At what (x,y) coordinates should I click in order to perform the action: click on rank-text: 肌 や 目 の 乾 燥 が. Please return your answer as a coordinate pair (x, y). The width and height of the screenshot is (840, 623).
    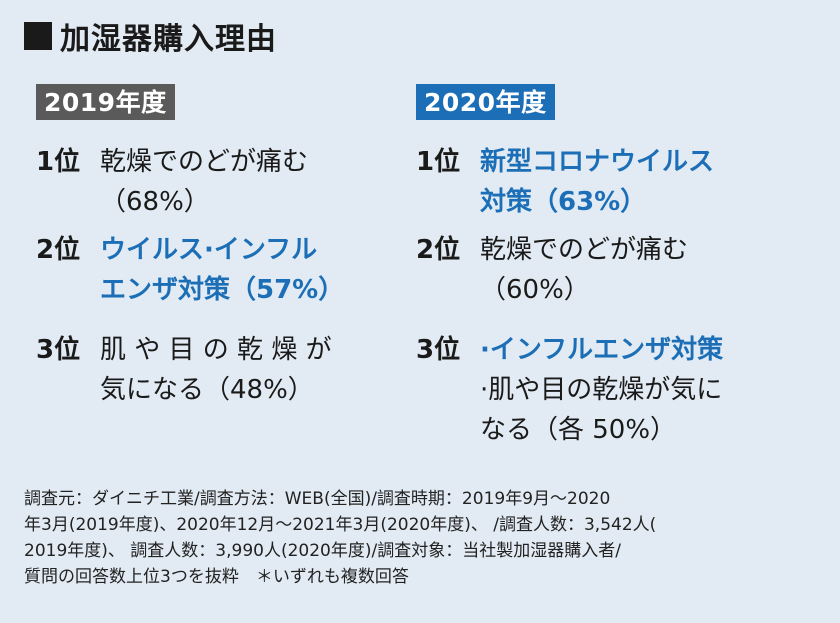
    Looking at the image, I should click on (216, 350).